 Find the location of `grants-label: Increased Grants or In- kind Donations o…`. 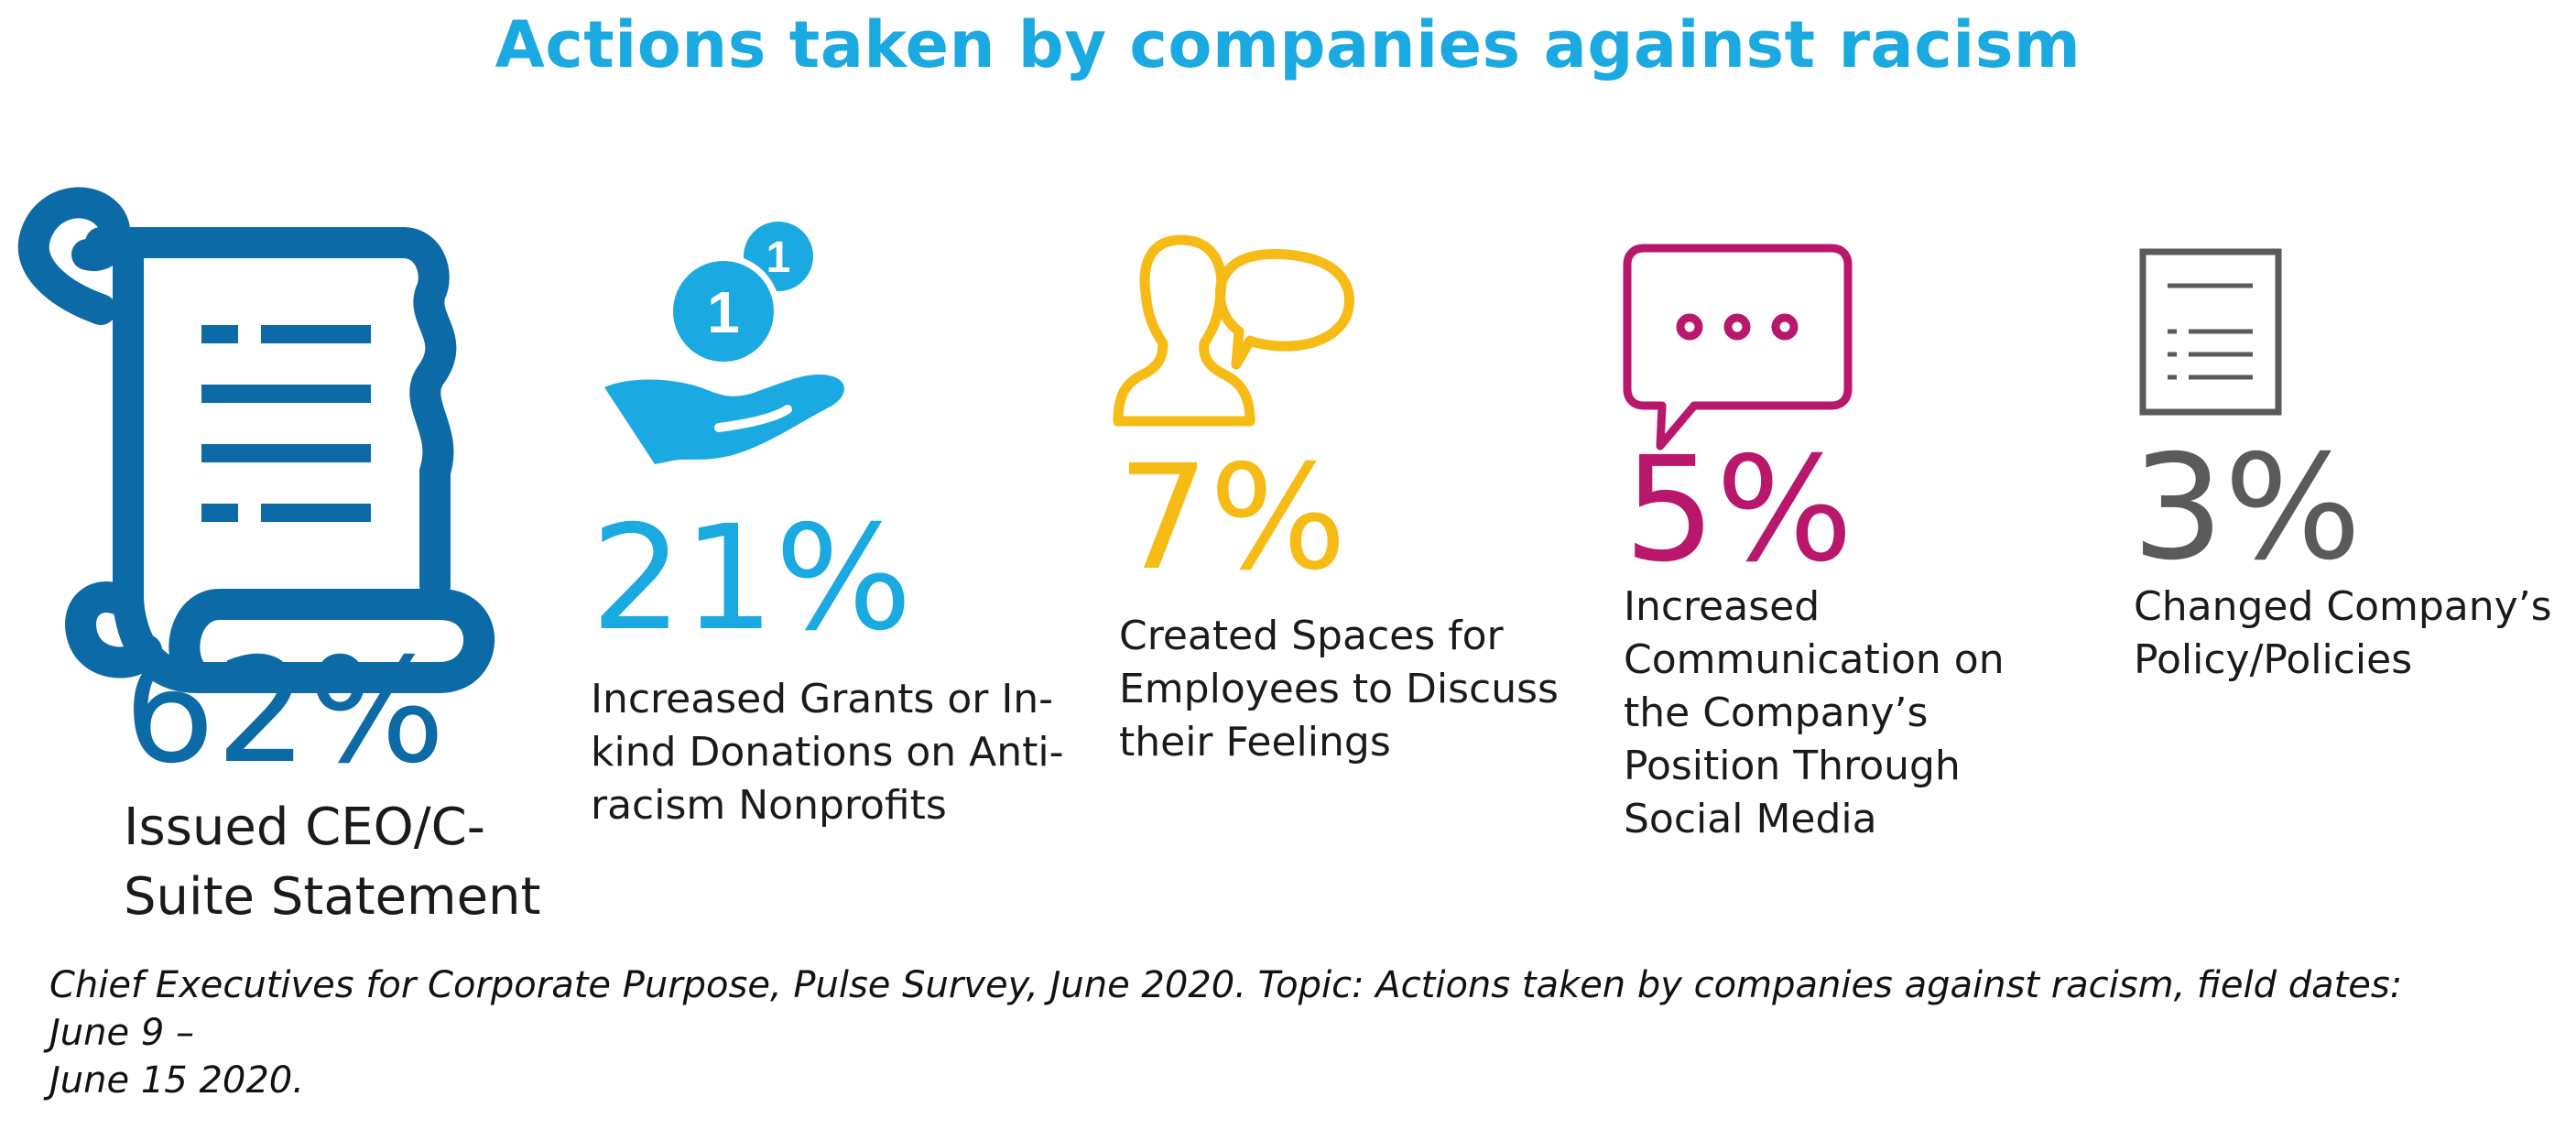

grants-label: Increased Grants or In- kind Donations o… is located at coordinates (827, 752).